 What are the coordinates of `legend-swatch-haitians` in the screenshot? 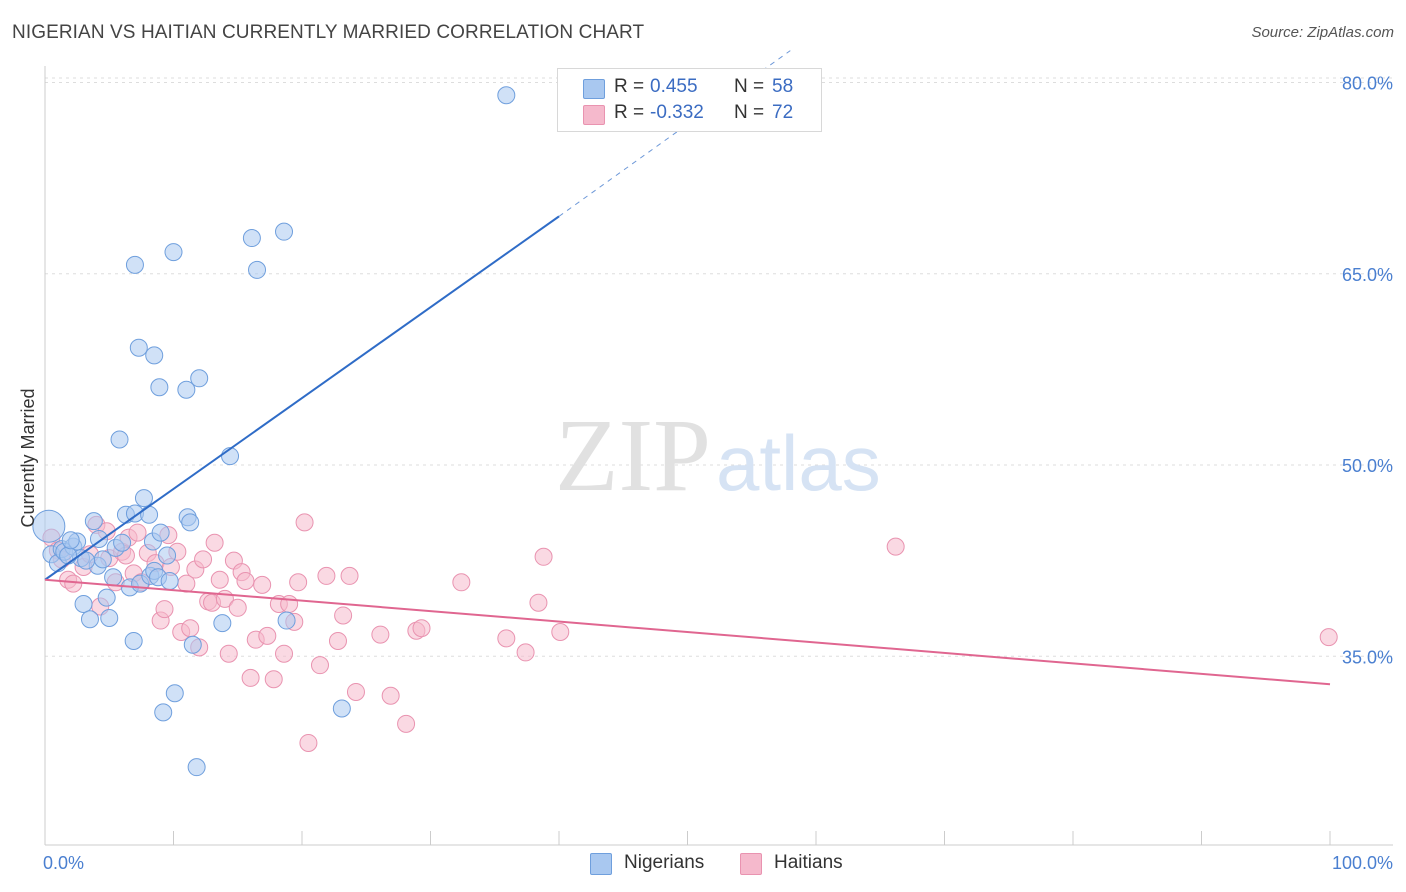 It's located at (594, 115).